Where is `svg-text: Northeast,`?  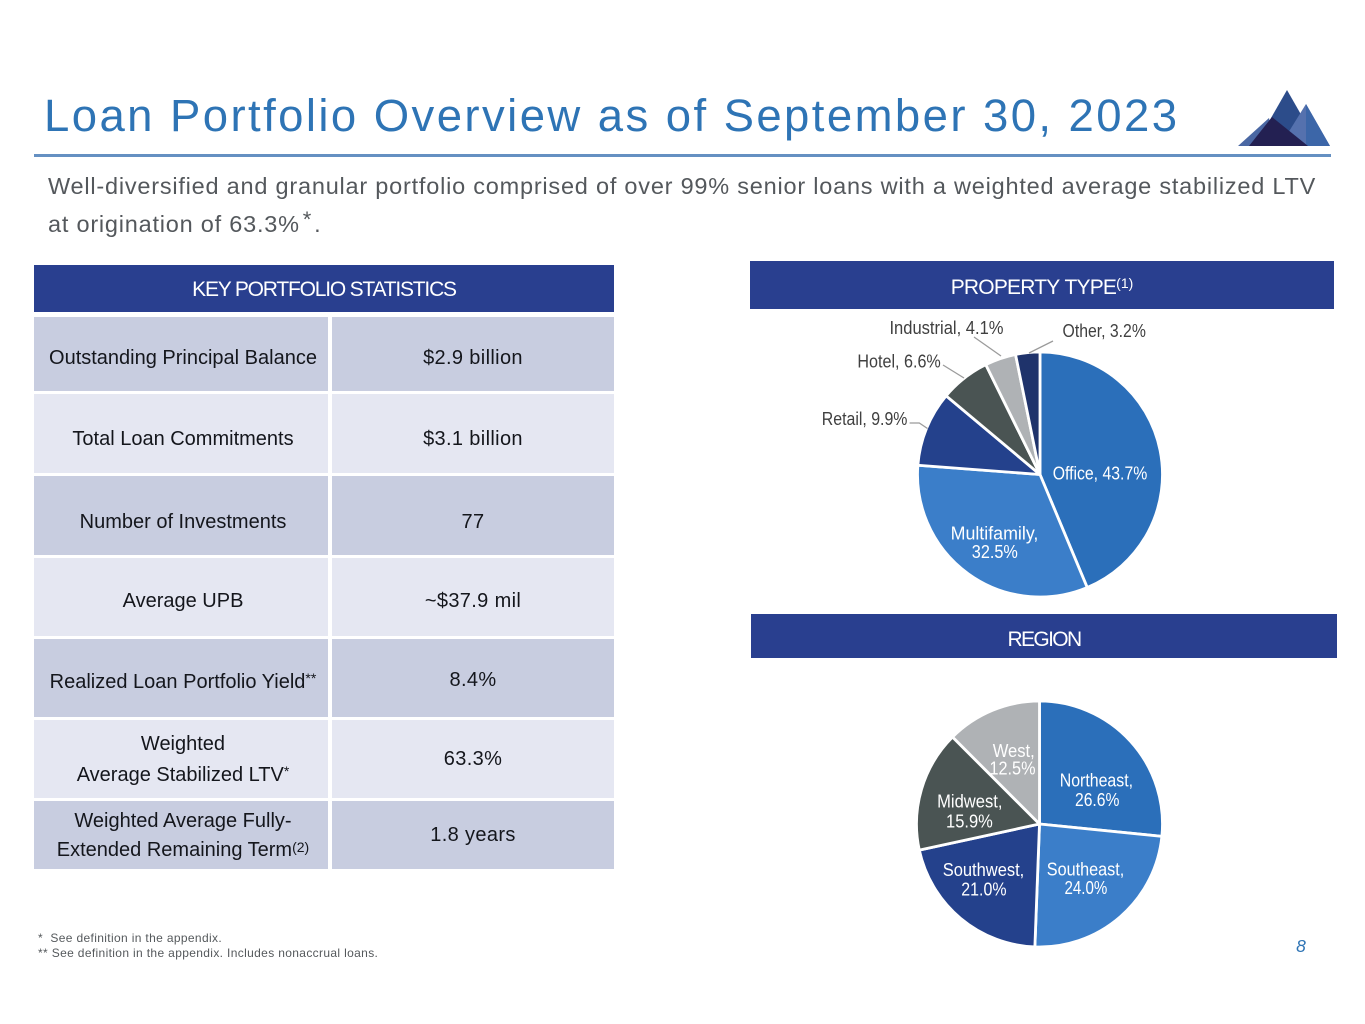
svg-text: Northeast, is located at coordinates (1096, 781).